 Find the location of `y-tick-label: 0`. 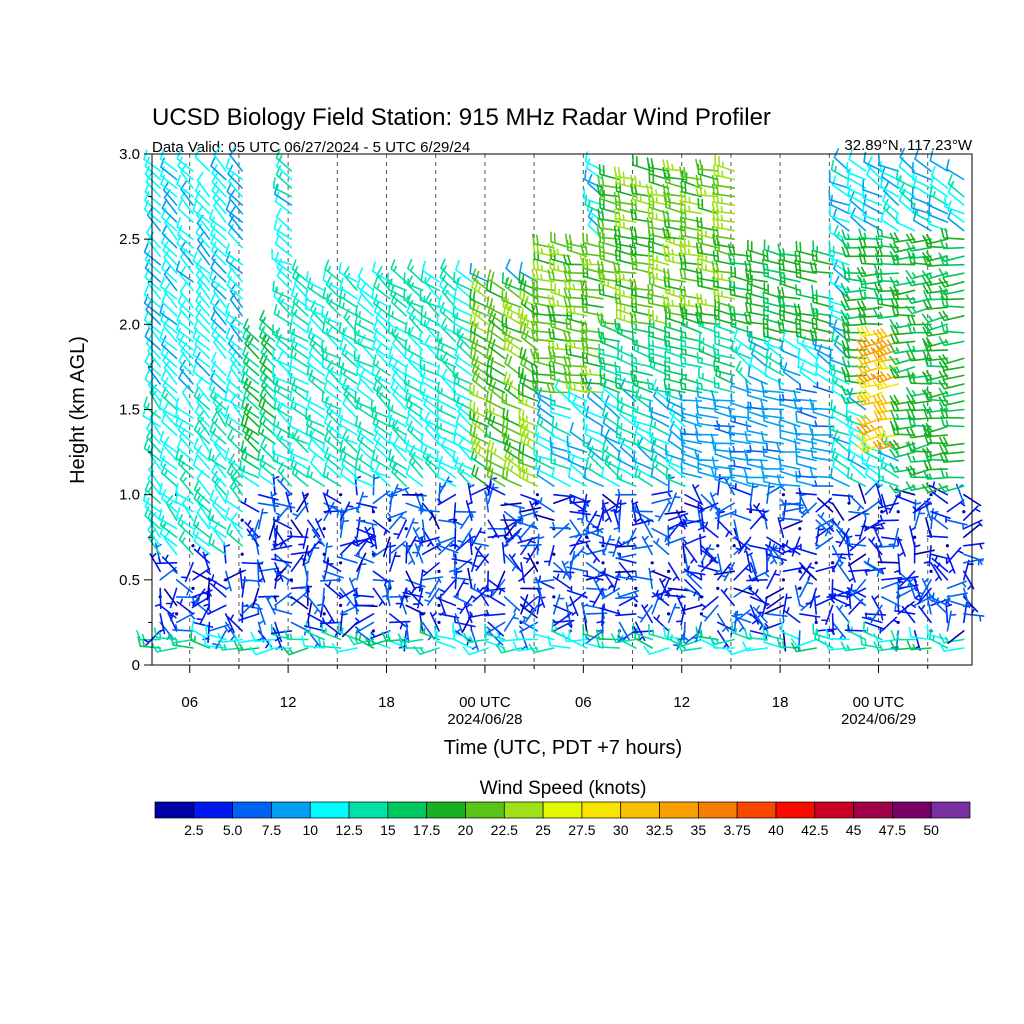

y-tick-label: 0 is located at coordinates (136, 665).